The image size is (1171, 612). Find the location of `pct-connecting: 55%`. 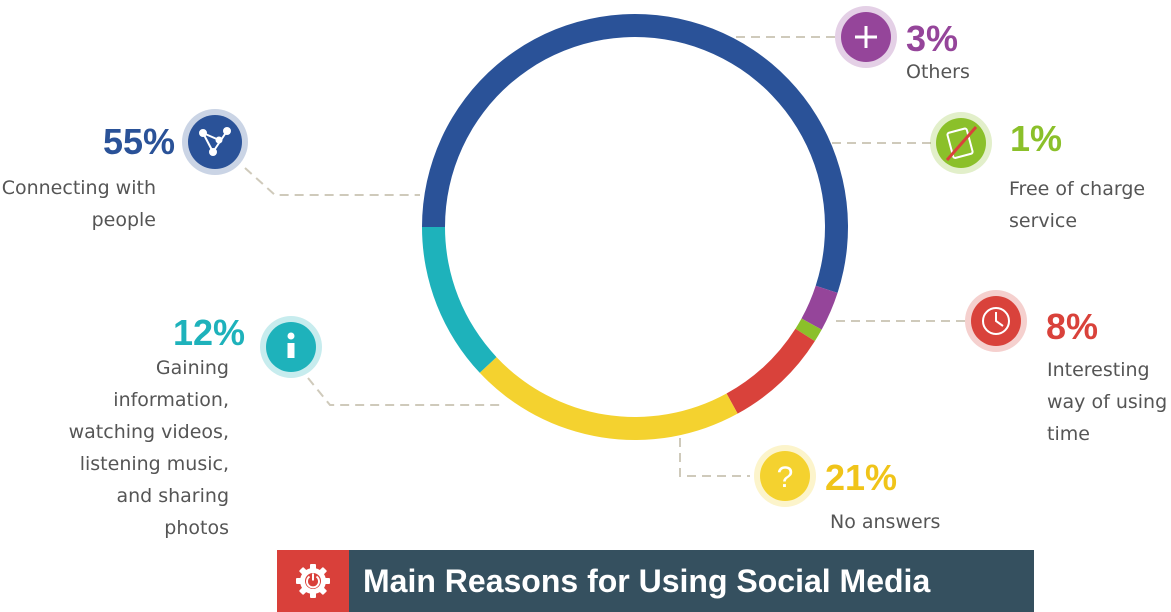

pct-connecting: 55% is located at coordinates (139, 141).